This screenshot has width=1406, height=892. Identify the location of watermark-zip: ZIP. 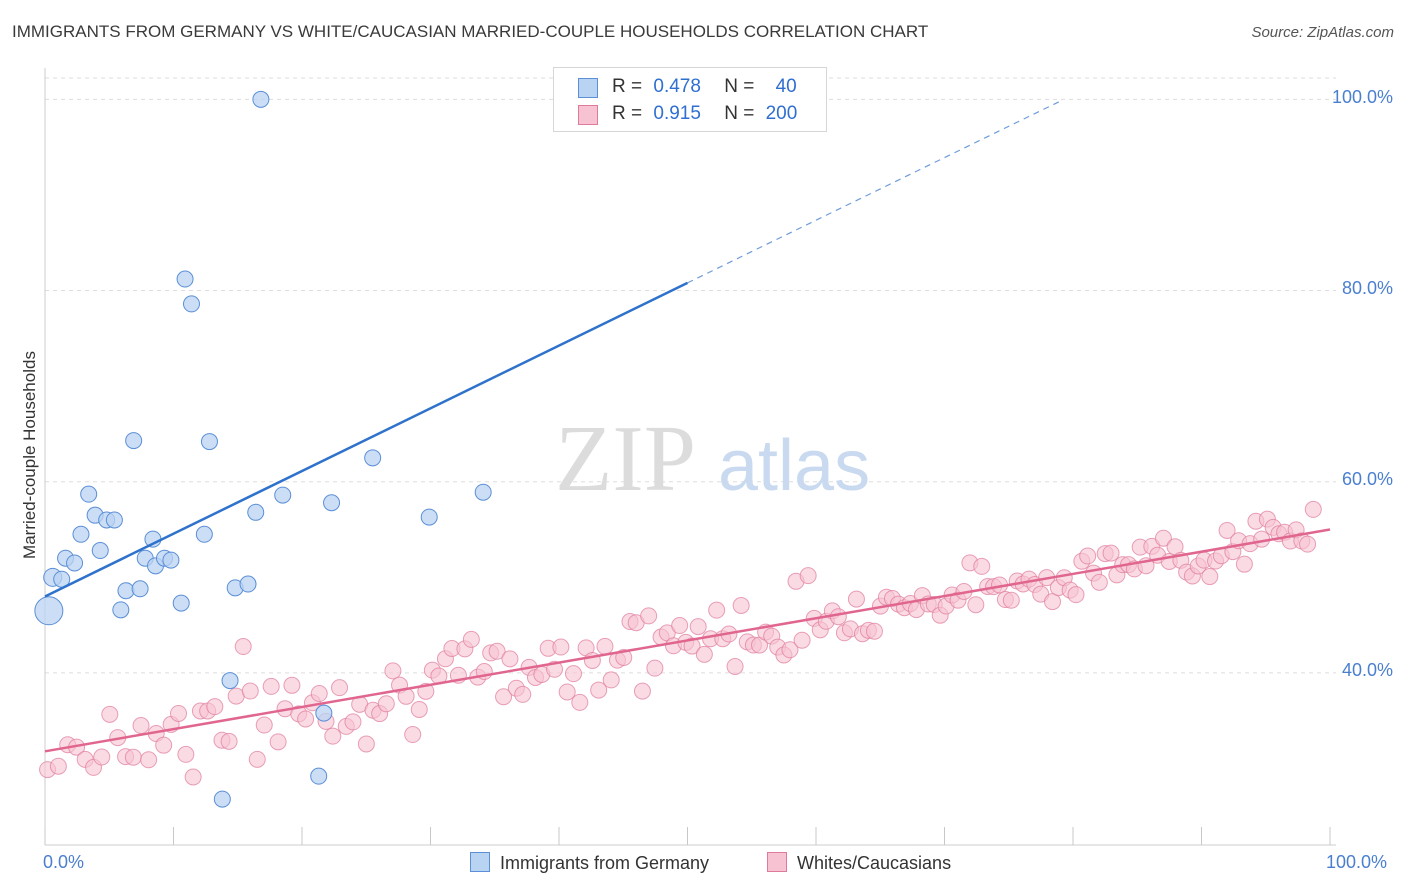
(625, 459).